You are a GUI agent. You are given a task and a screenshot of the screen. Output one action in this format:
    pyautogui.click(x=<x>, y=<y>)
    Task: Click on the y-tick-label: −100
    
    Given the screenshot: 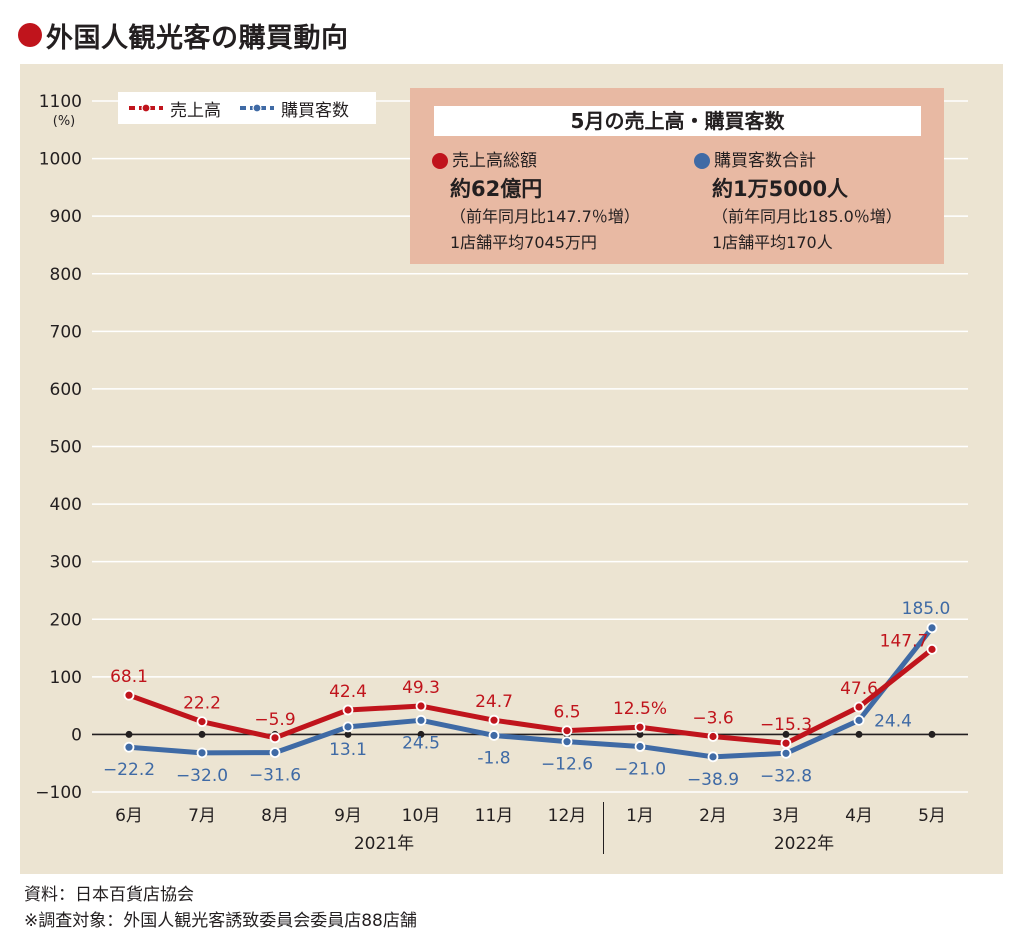 What is the action you would take?
    pyautogui.click(x=58, y=793)
    